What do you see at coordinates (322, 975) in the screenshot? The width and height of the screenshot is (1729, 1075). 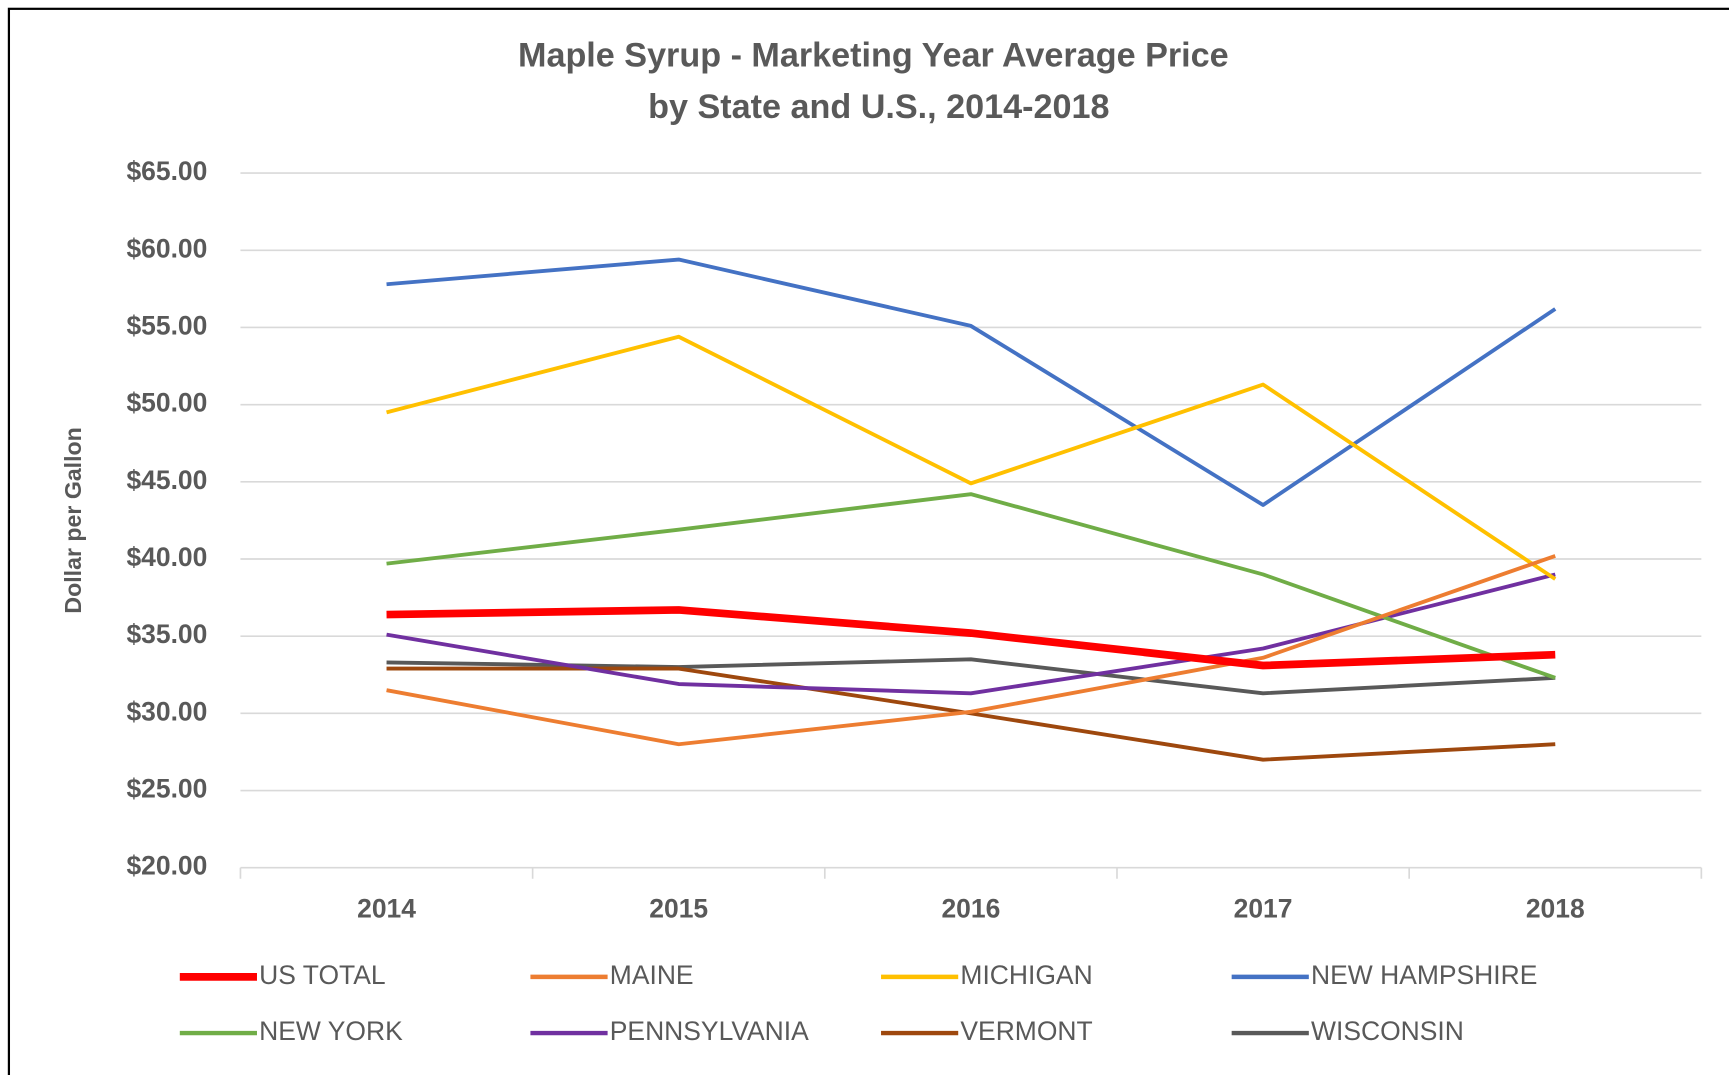 I see `legend-label: US TOTAL` at bounding box center [322, 975].